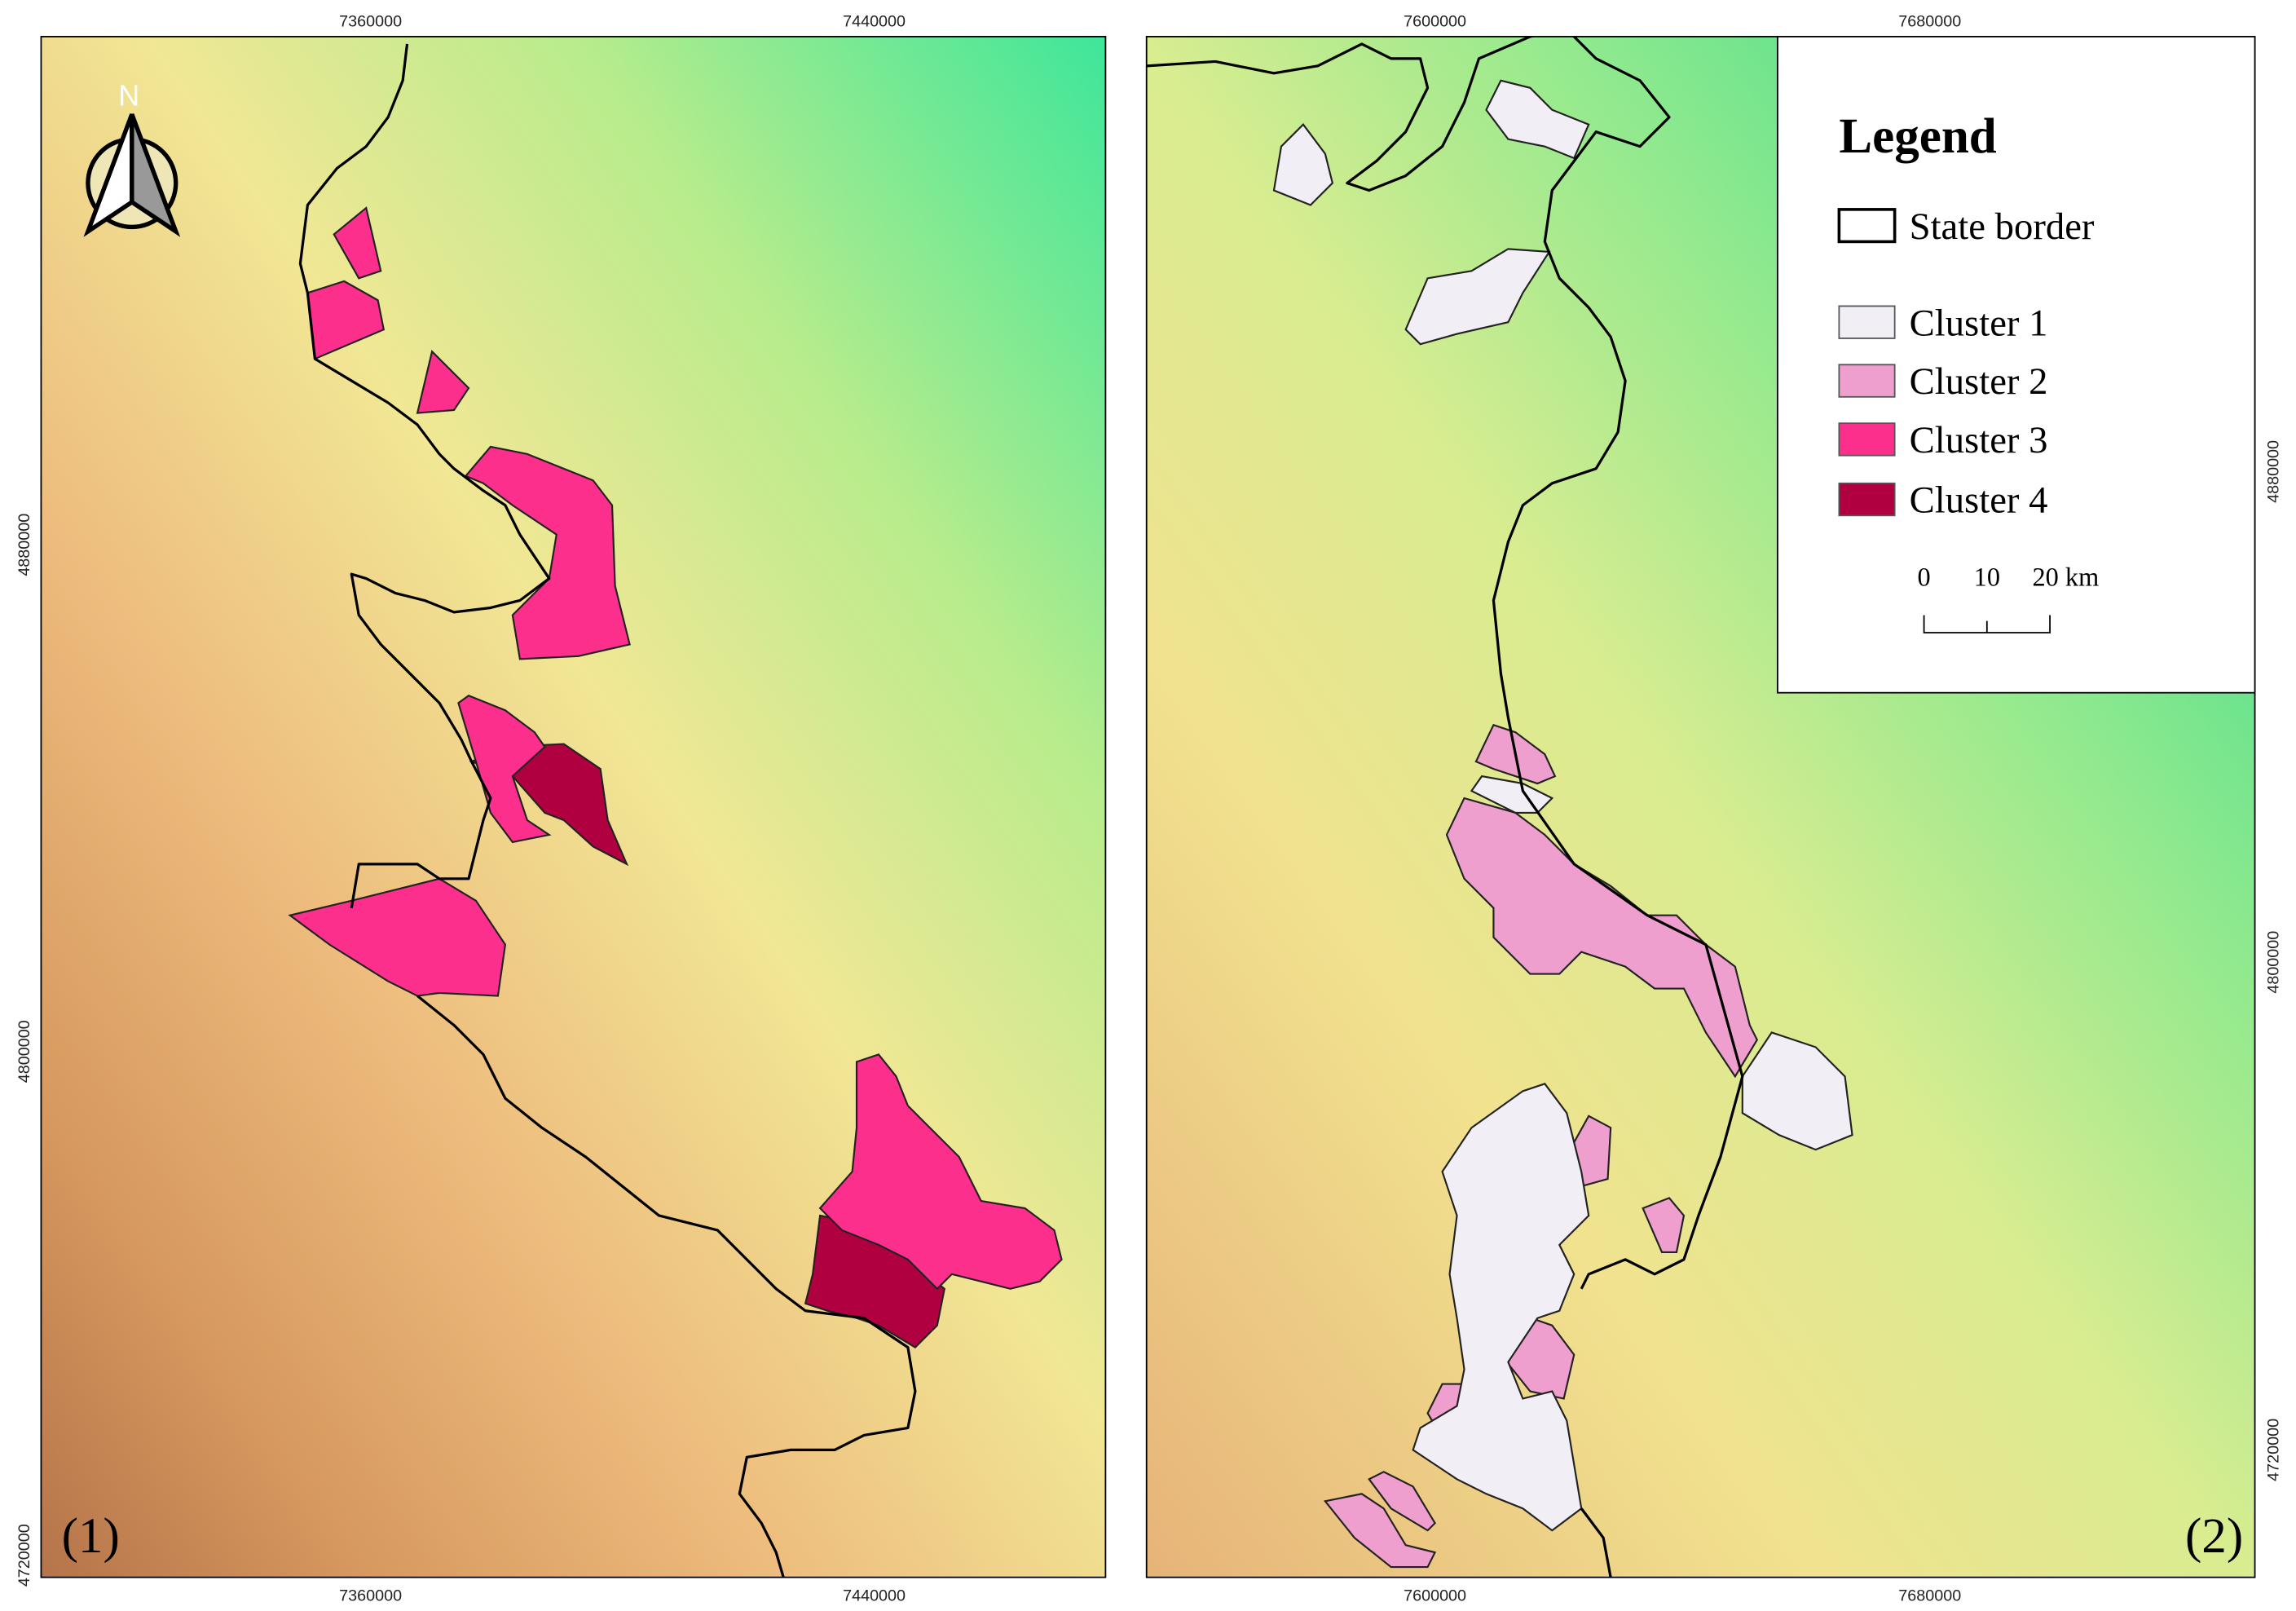 The height and width of the screenshot is (1611, 2296). I want to click on legend-item: State border, so click(2002, 227).